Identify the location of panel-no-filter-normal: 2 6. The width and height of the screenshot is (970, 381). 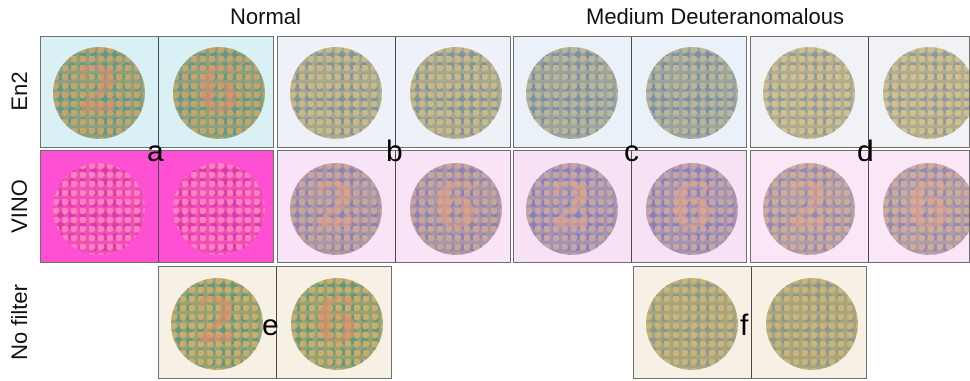
(275, 322).